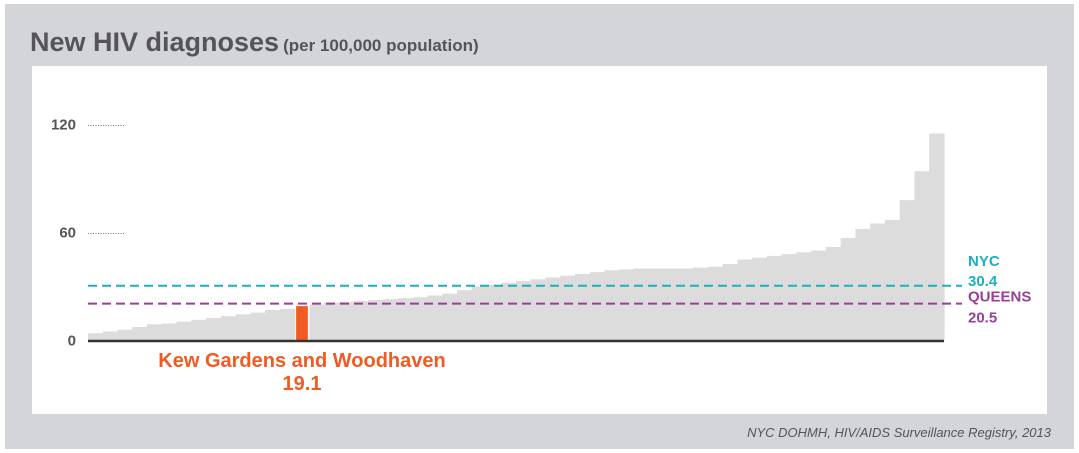  What do you see at coordinates (999, 297) in the screenshot?
I see `ref-label-queens: QUEENS` at bounding box center [999, 297].